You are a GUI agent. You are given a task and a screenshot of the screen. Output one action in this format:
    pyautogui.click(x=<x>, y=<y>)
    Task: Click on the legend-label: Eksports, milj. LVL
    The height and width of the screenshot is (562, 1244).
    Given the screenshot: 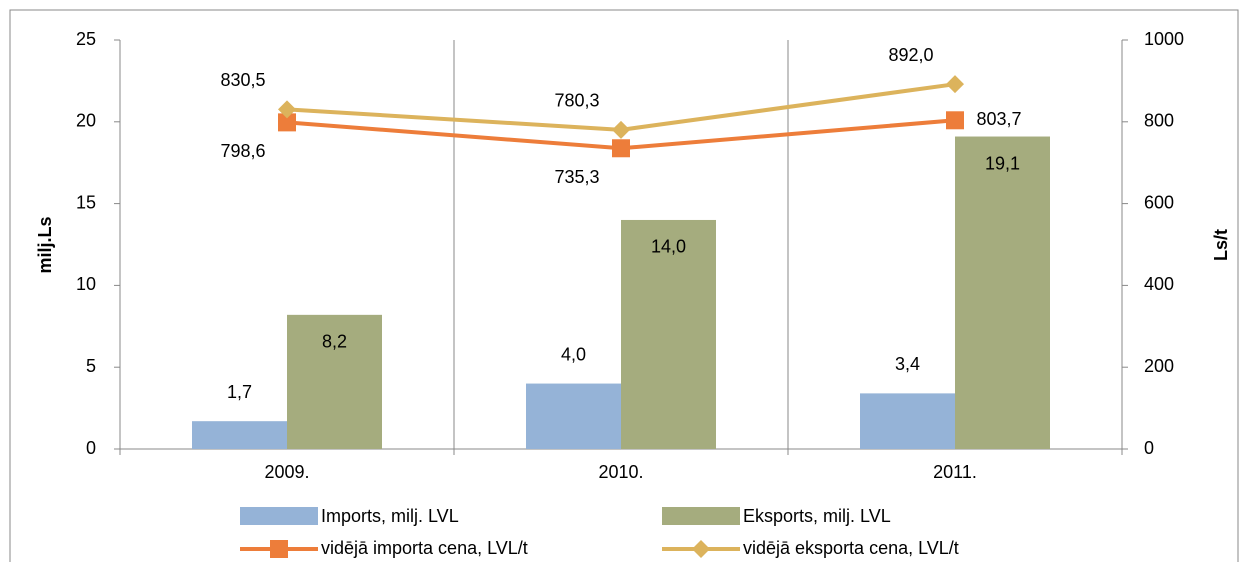 What is the action you would take?
    pyautogui.click(x=817, y=516)
    